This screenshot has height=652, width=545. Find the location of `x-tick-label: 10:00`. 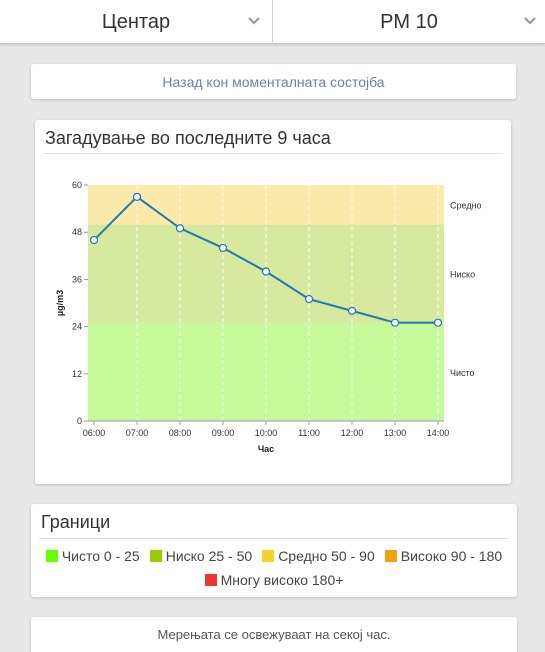

x-tick-label: 10:00 is located at coordinates (266, 433).